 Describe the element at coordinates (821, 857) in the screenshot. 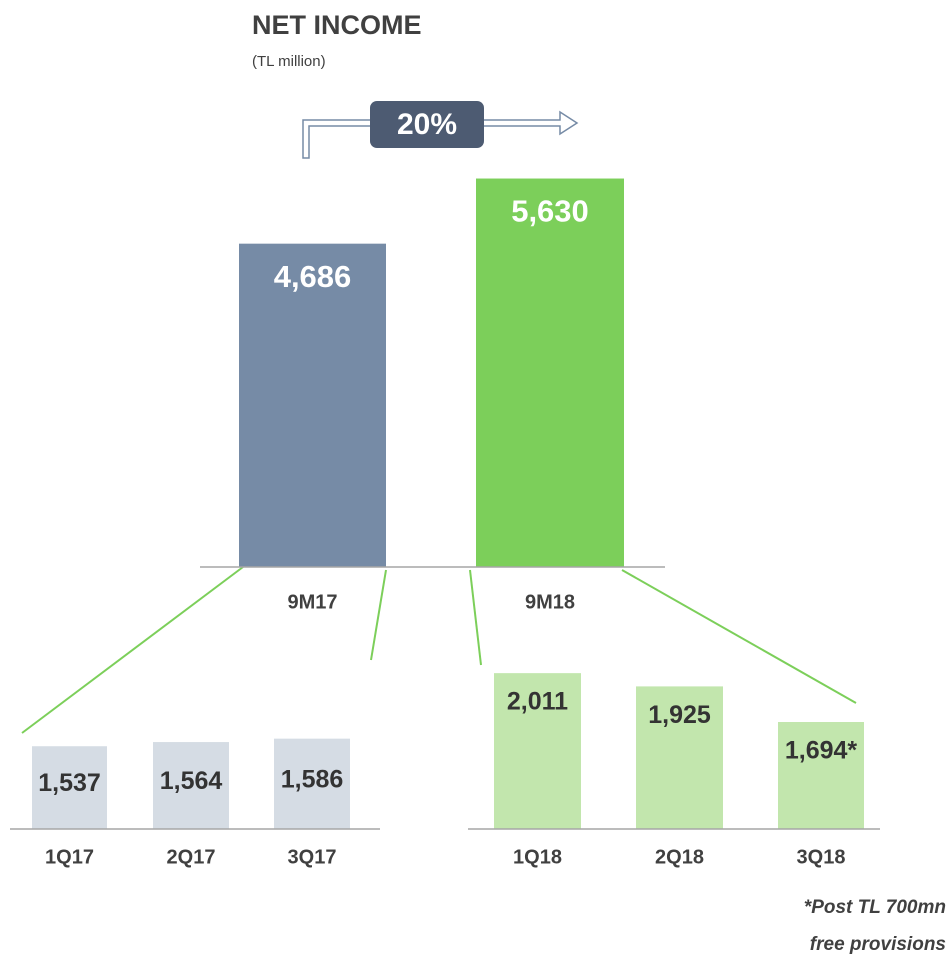

I see `x-tick-label: 3Q18` at that location.